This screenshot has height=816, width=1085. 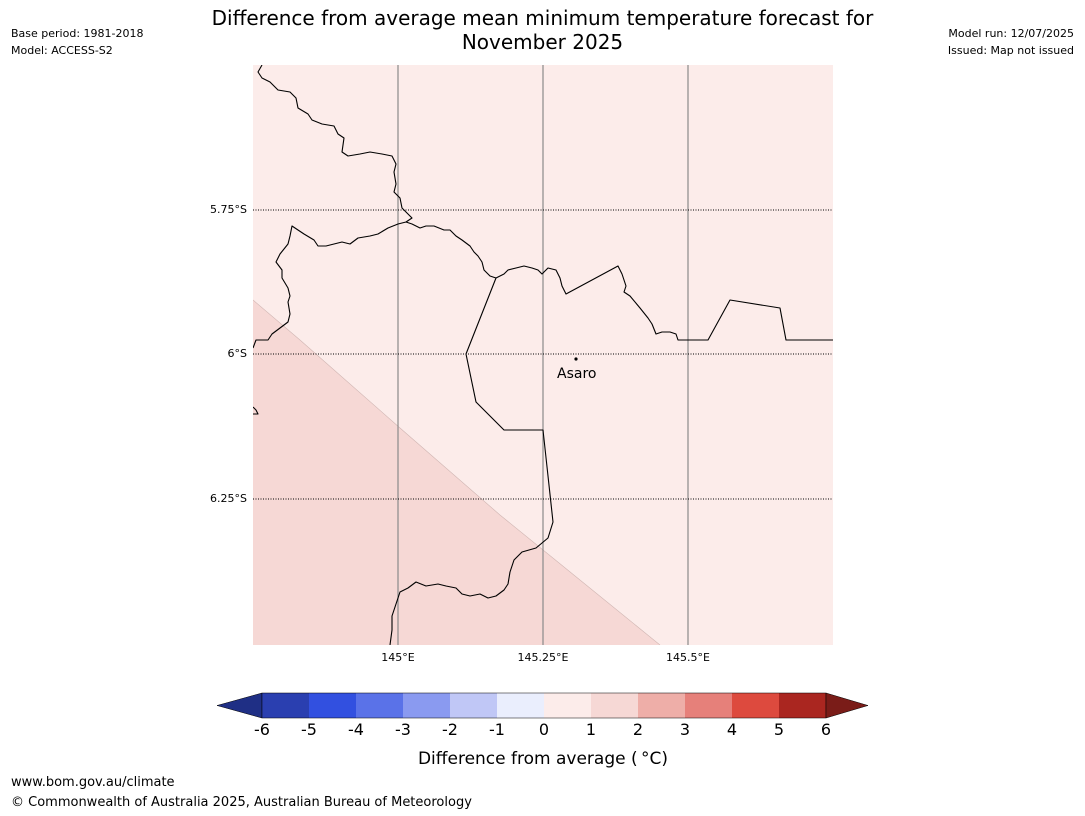 I want to click on colorbar-tick-label: -4, so click(x=356, y=729).